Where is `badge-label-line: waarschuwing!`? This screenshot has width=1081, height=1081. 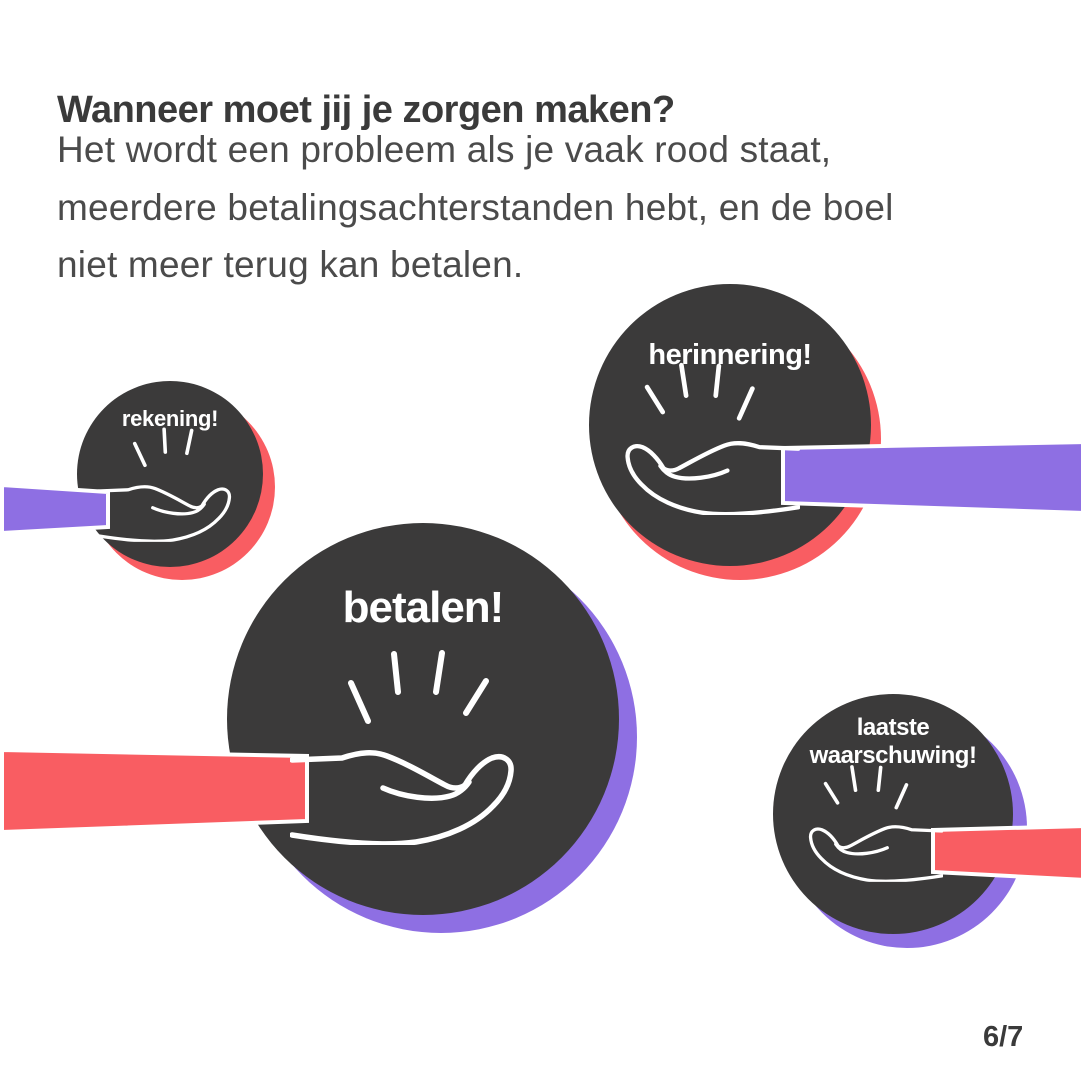 badge-label-line: waarschuwing! is located at coordinates (893, 755).